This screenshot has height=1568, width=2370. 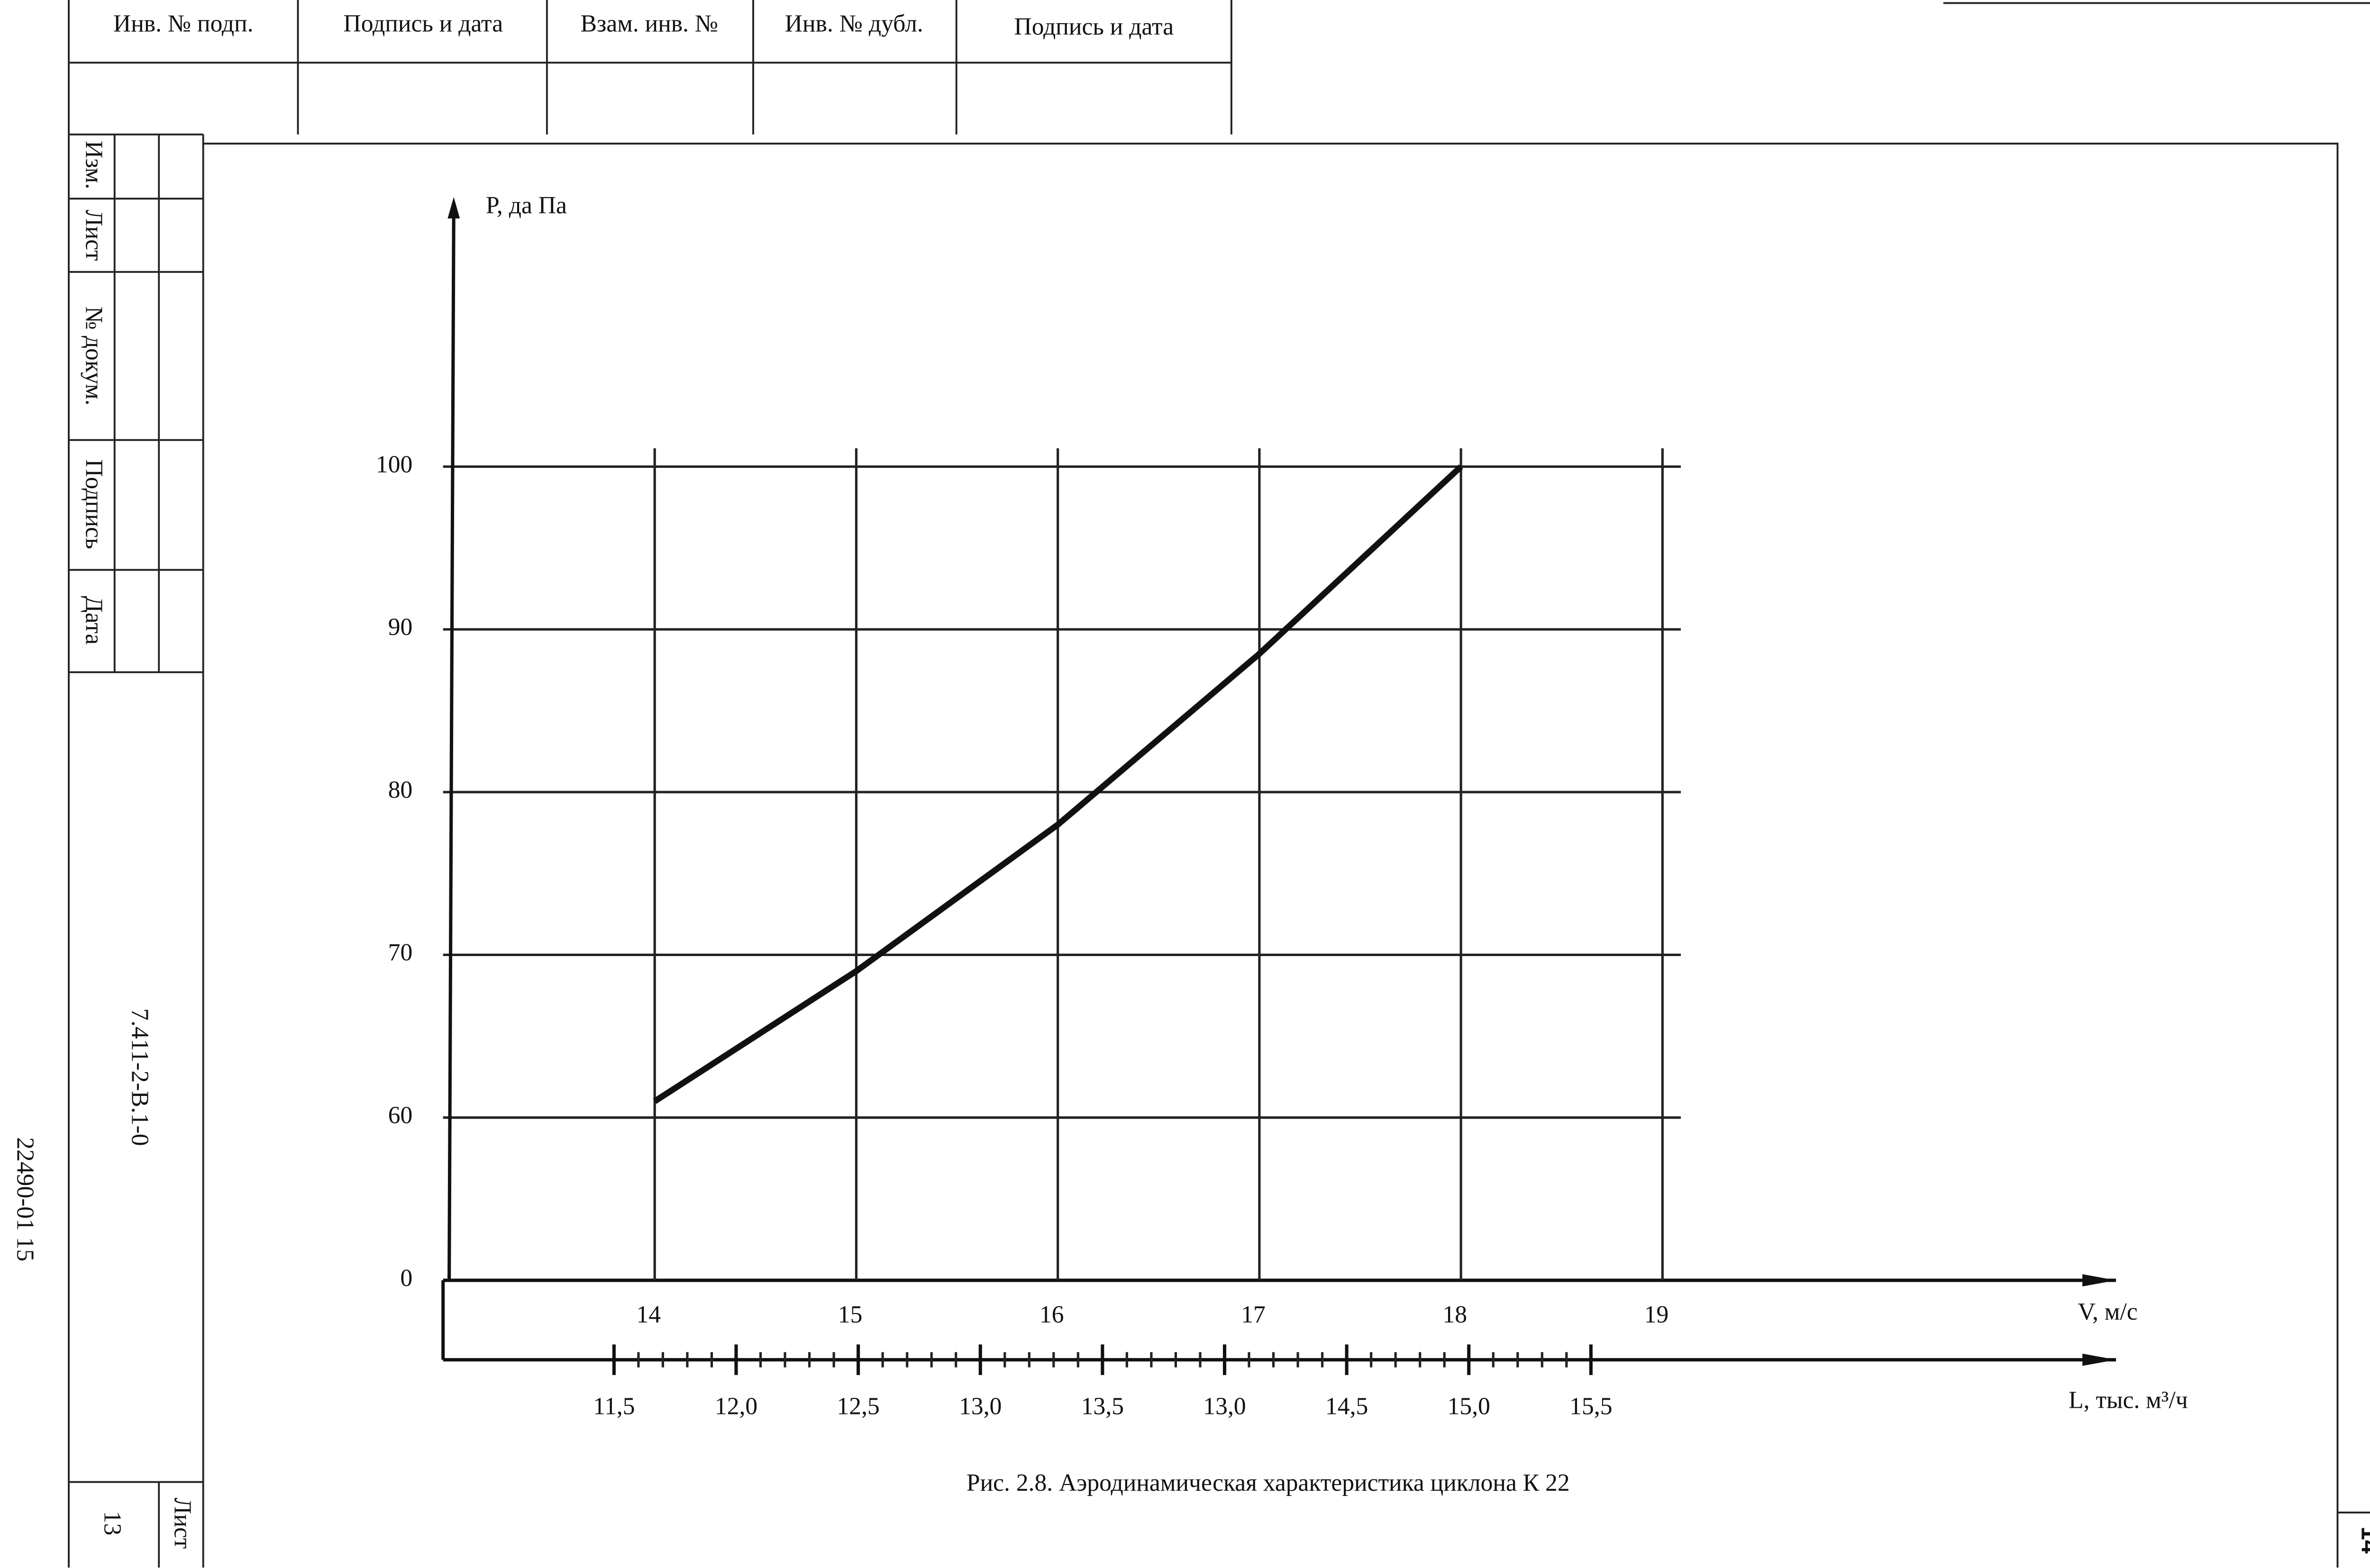 I want to click on sheet-left: 13, so click(x=112, y=1523).